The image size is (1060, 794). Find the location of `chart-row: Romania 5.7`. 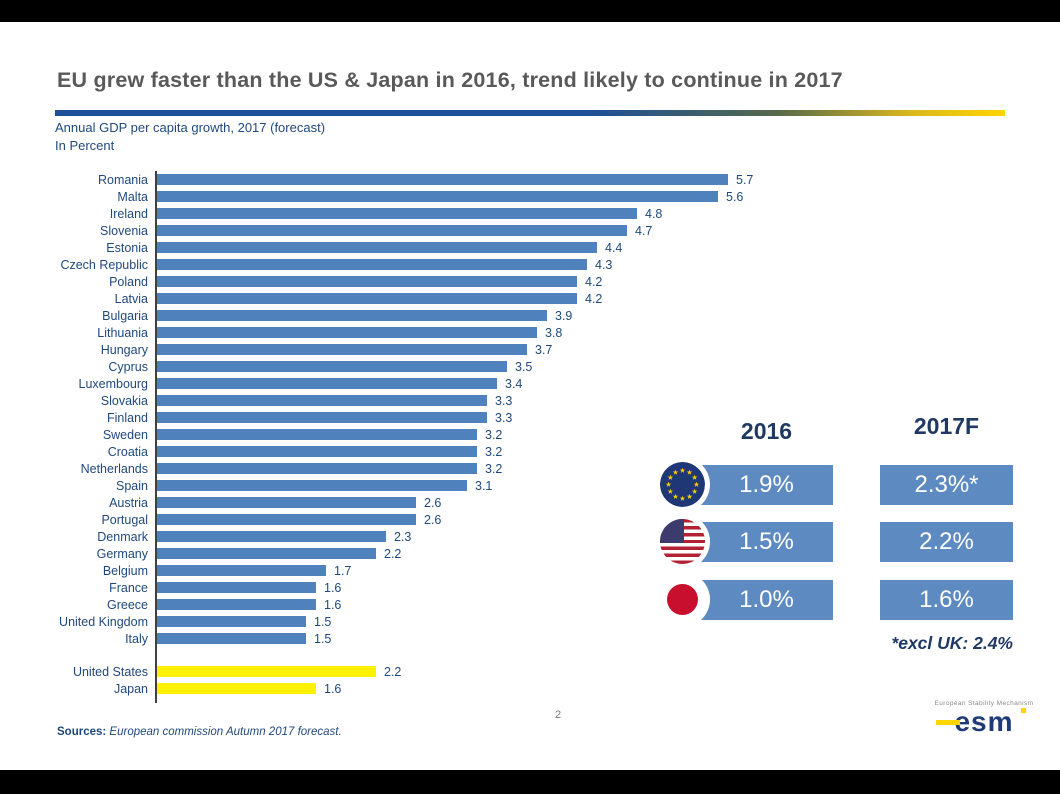

chart-row: Romania 5.7 is located at coordinates (390, 179).